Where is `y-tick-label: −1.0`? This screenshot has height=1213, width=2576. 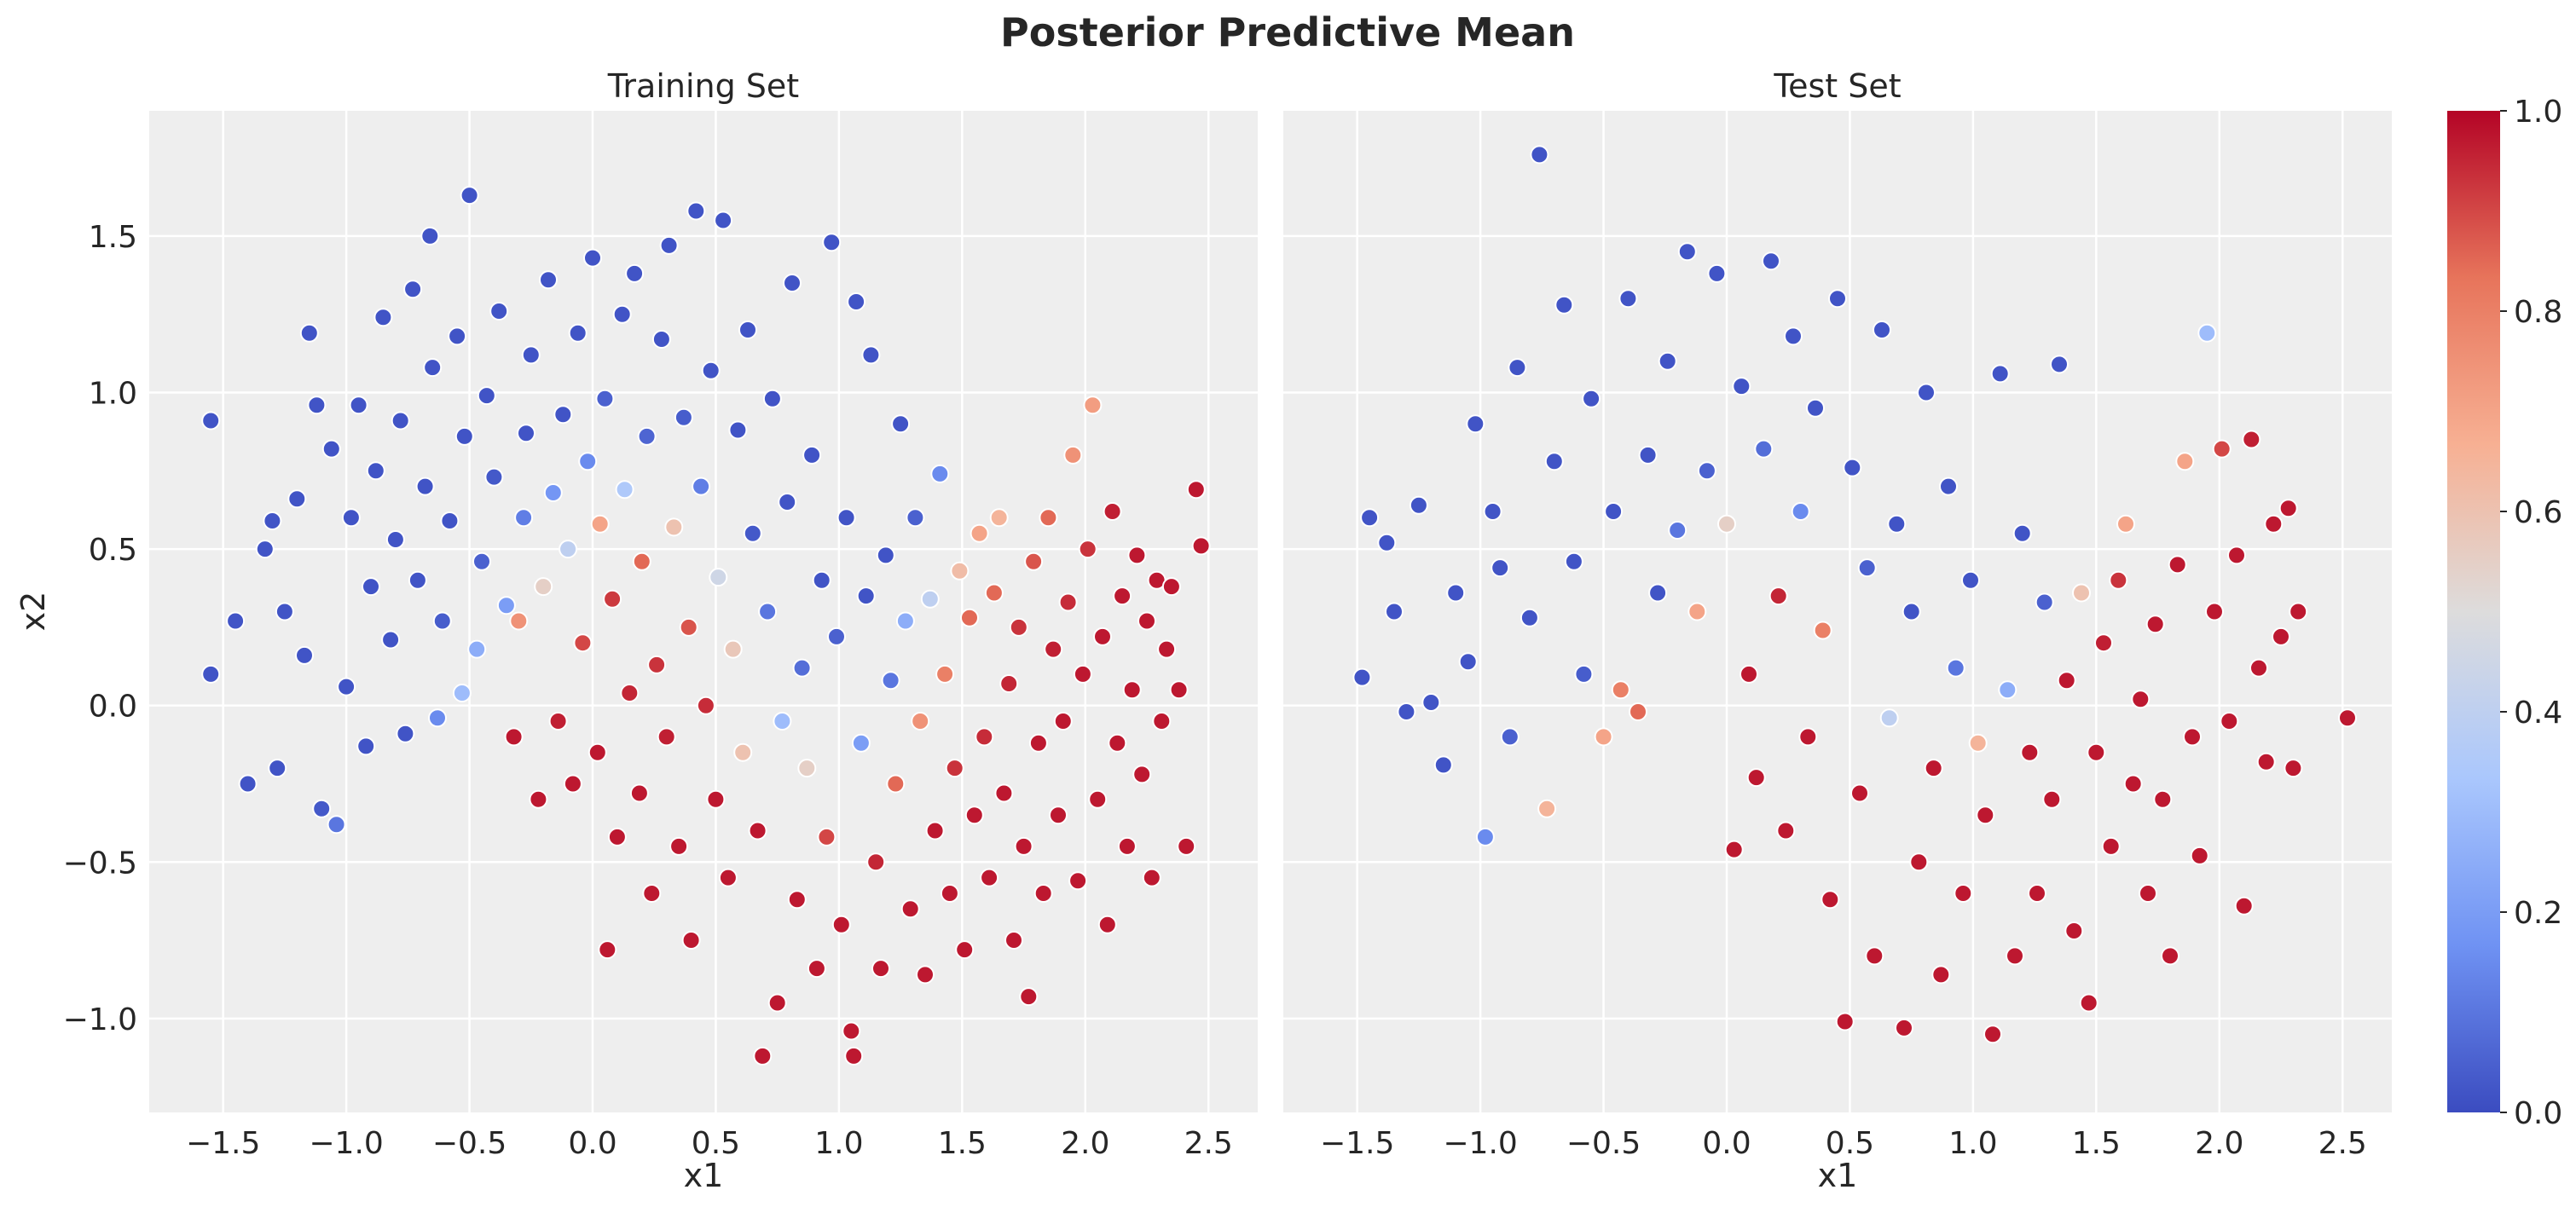
y-tick-label: −1.0 is located at coordinates (100, 1019).